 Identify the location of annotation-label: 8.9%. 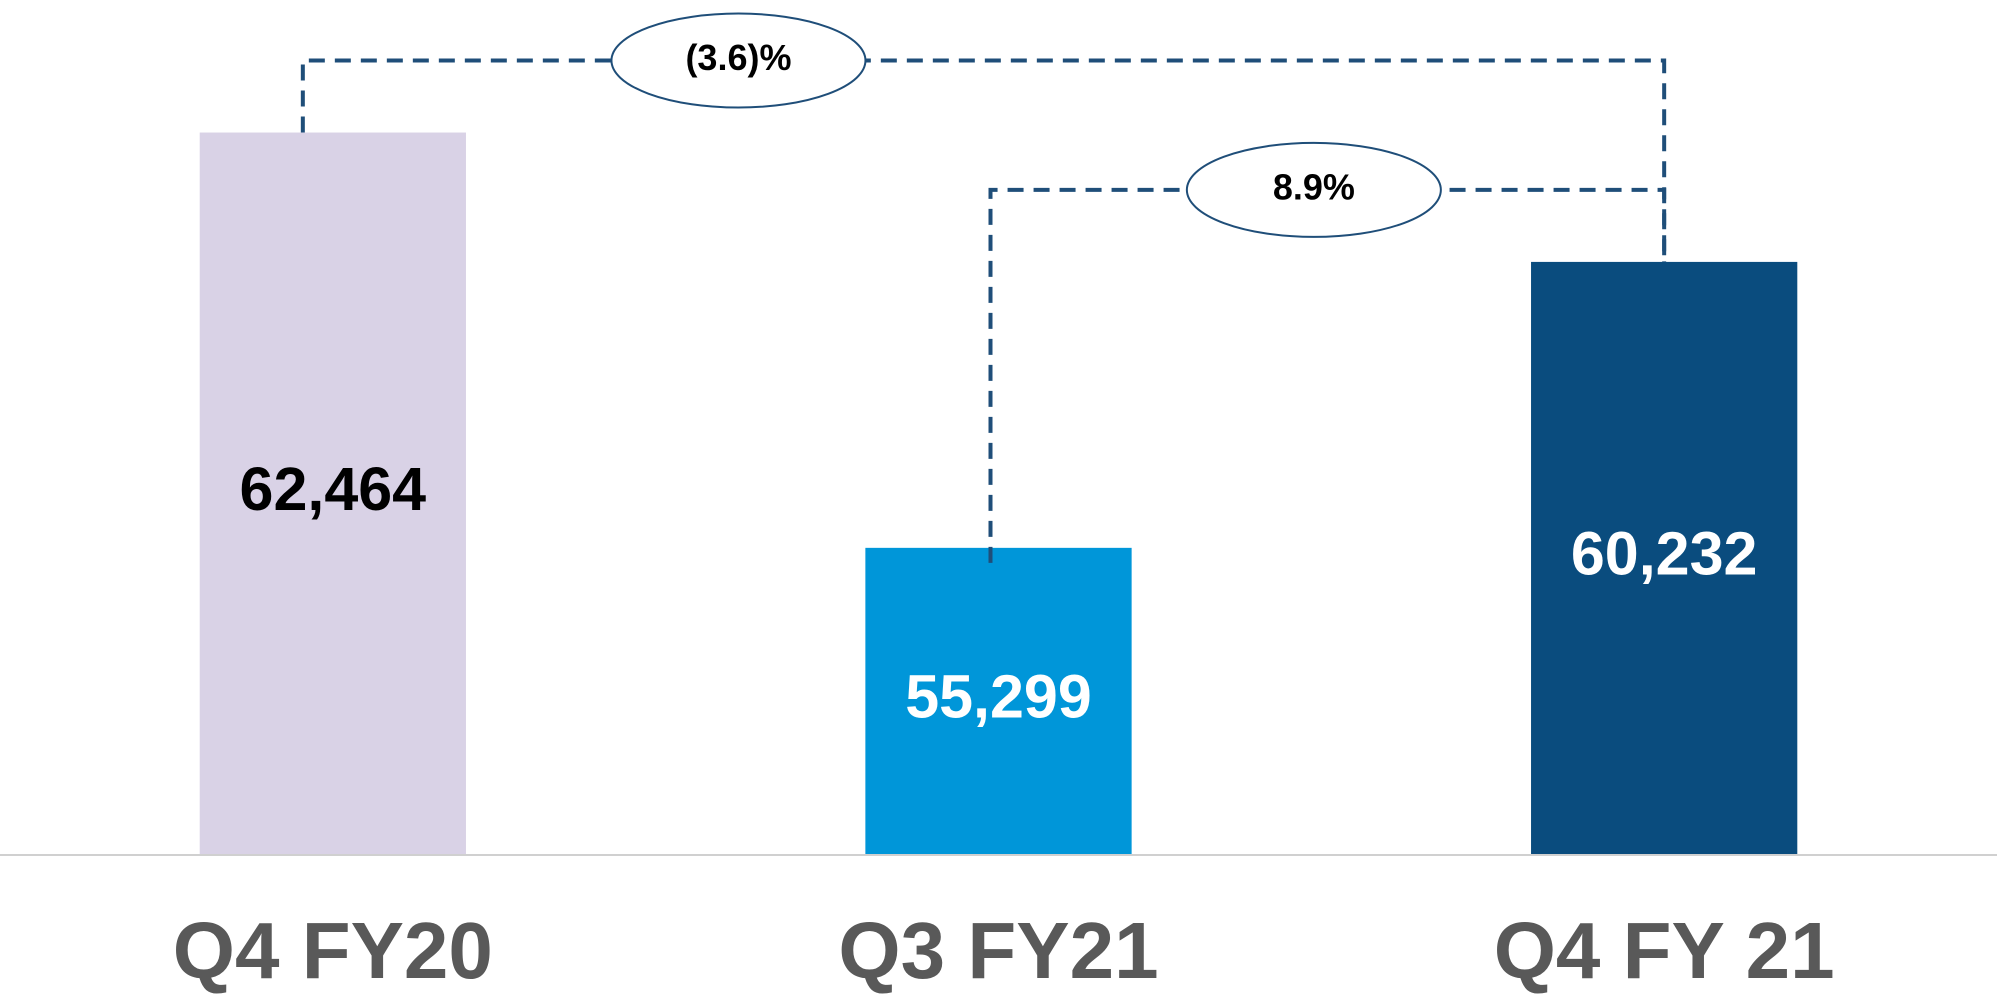
(1314, 186).